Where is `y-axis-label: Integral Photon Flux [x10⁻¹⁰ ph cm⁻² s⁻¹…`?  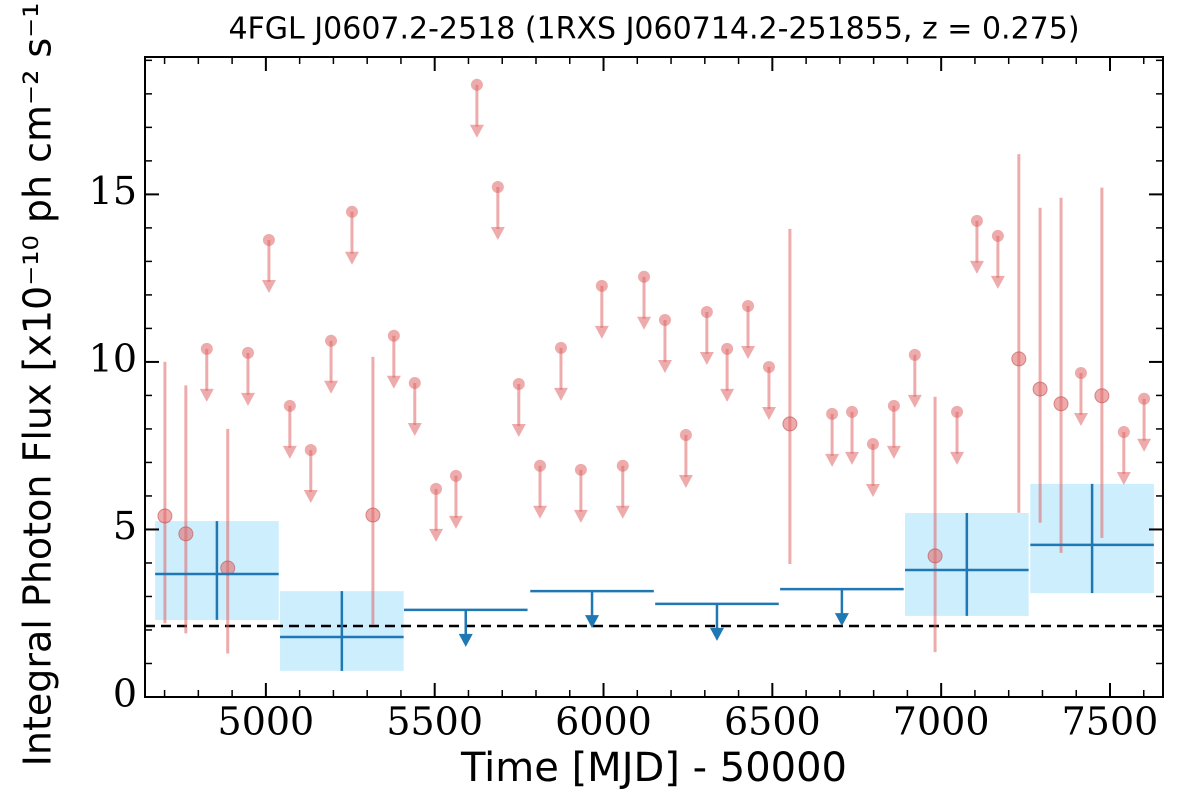
y-axis-label: Integral Photon Flux [x10⁻¹⁰ ph cm⁻² s⁻¹… is located at coordinates (38, 383).